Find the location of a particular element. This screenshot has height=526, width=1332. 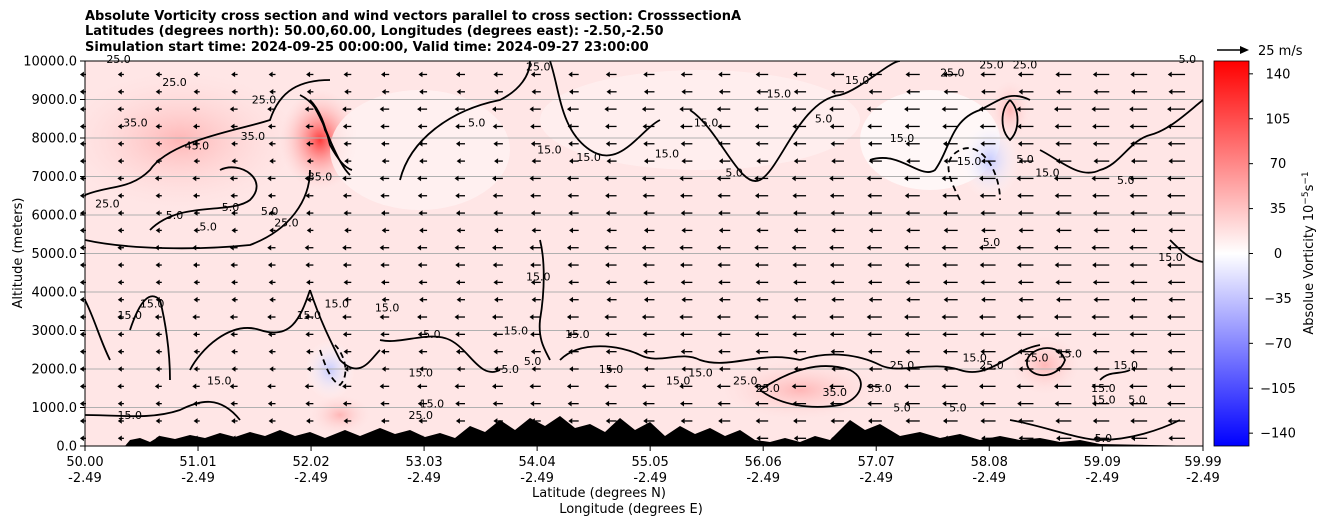

y-tick-label: 3000.0 is located at coordinates (55, 331).